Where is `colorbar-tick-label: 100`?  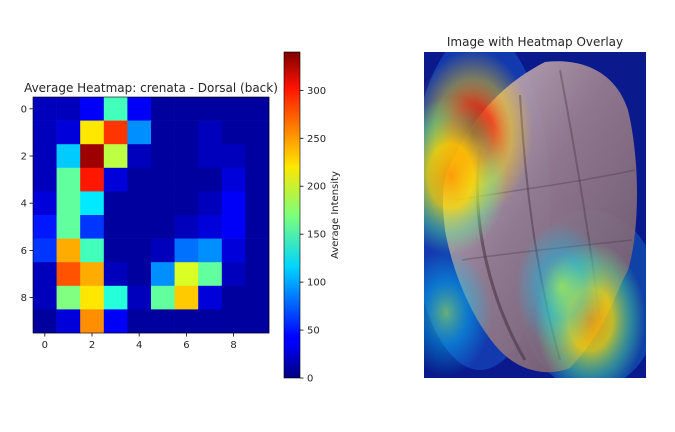 colorbar-tick-label: 100 is located at coordinates (316, 283).